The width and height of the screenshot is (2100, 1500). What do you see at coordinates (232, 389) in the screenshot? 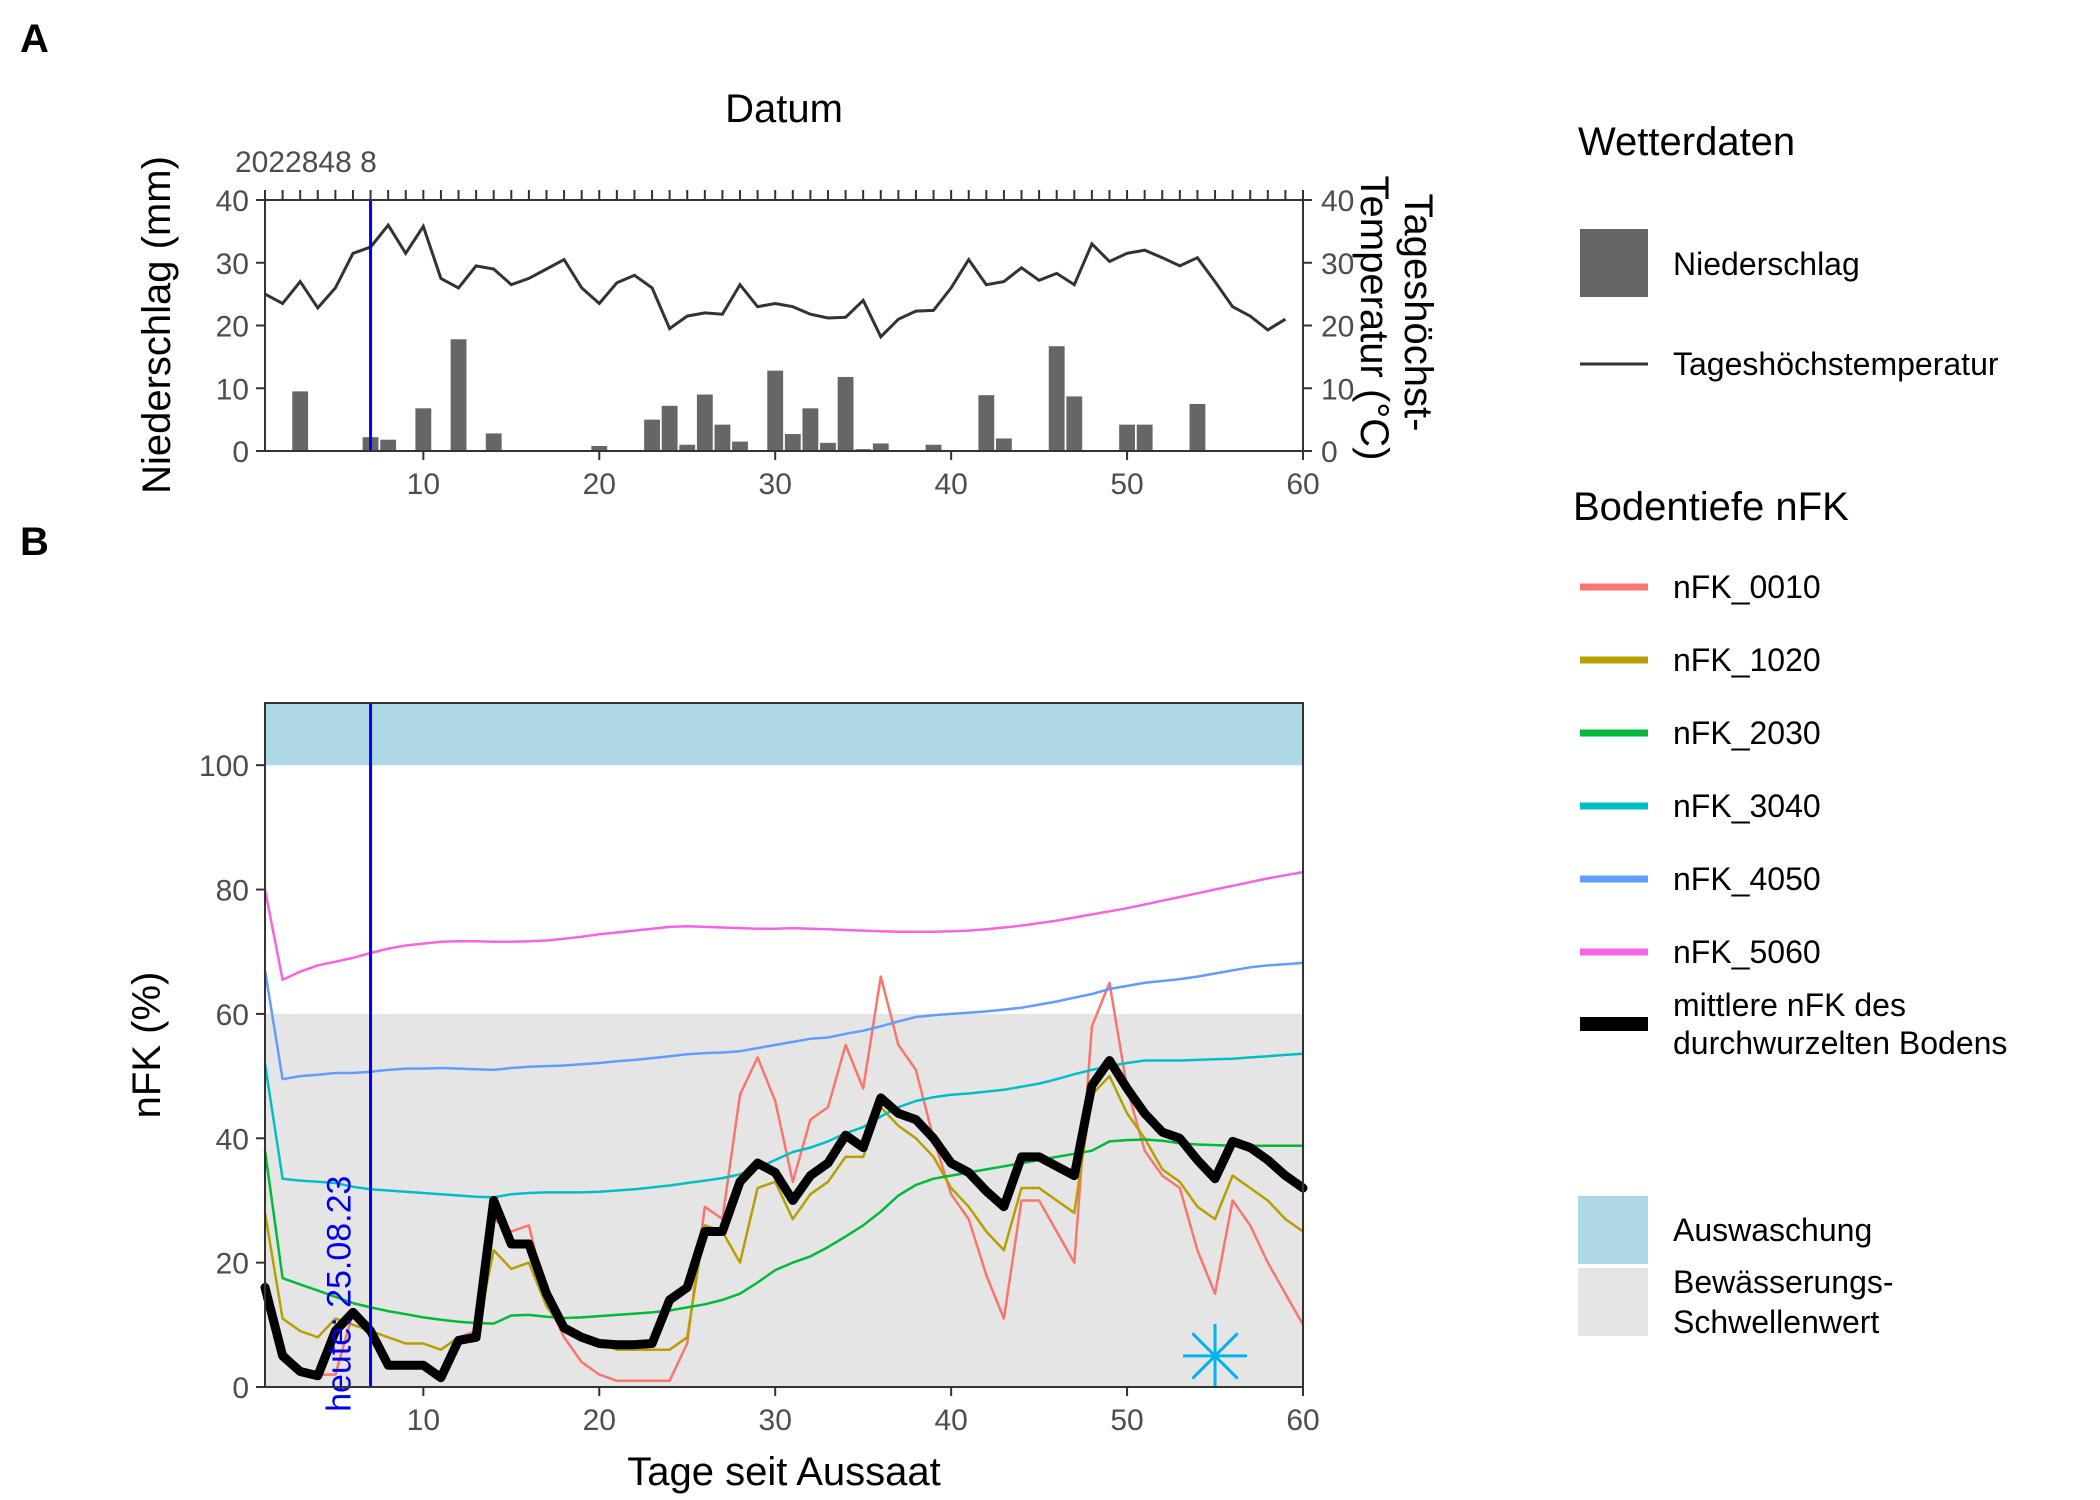
I see `y-tick-label-left: 10` at bounding box center [232, 389].